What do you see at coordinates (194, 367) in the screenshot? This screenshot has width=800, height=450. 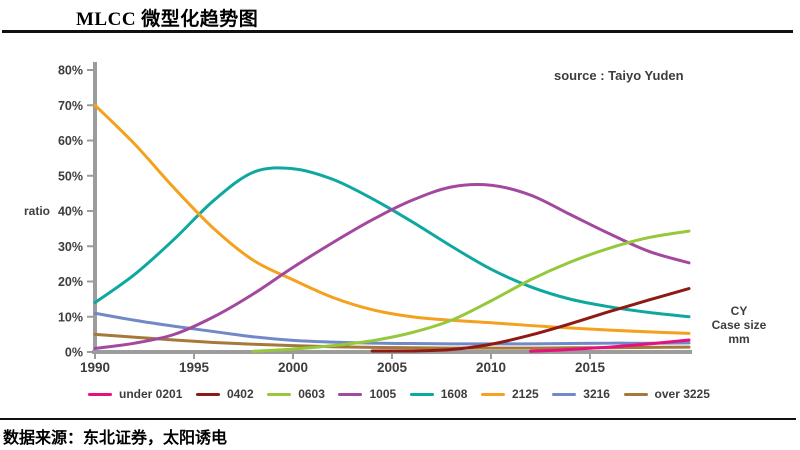 I see `x-tick-label: 1995` at bounding box center [194, 367].